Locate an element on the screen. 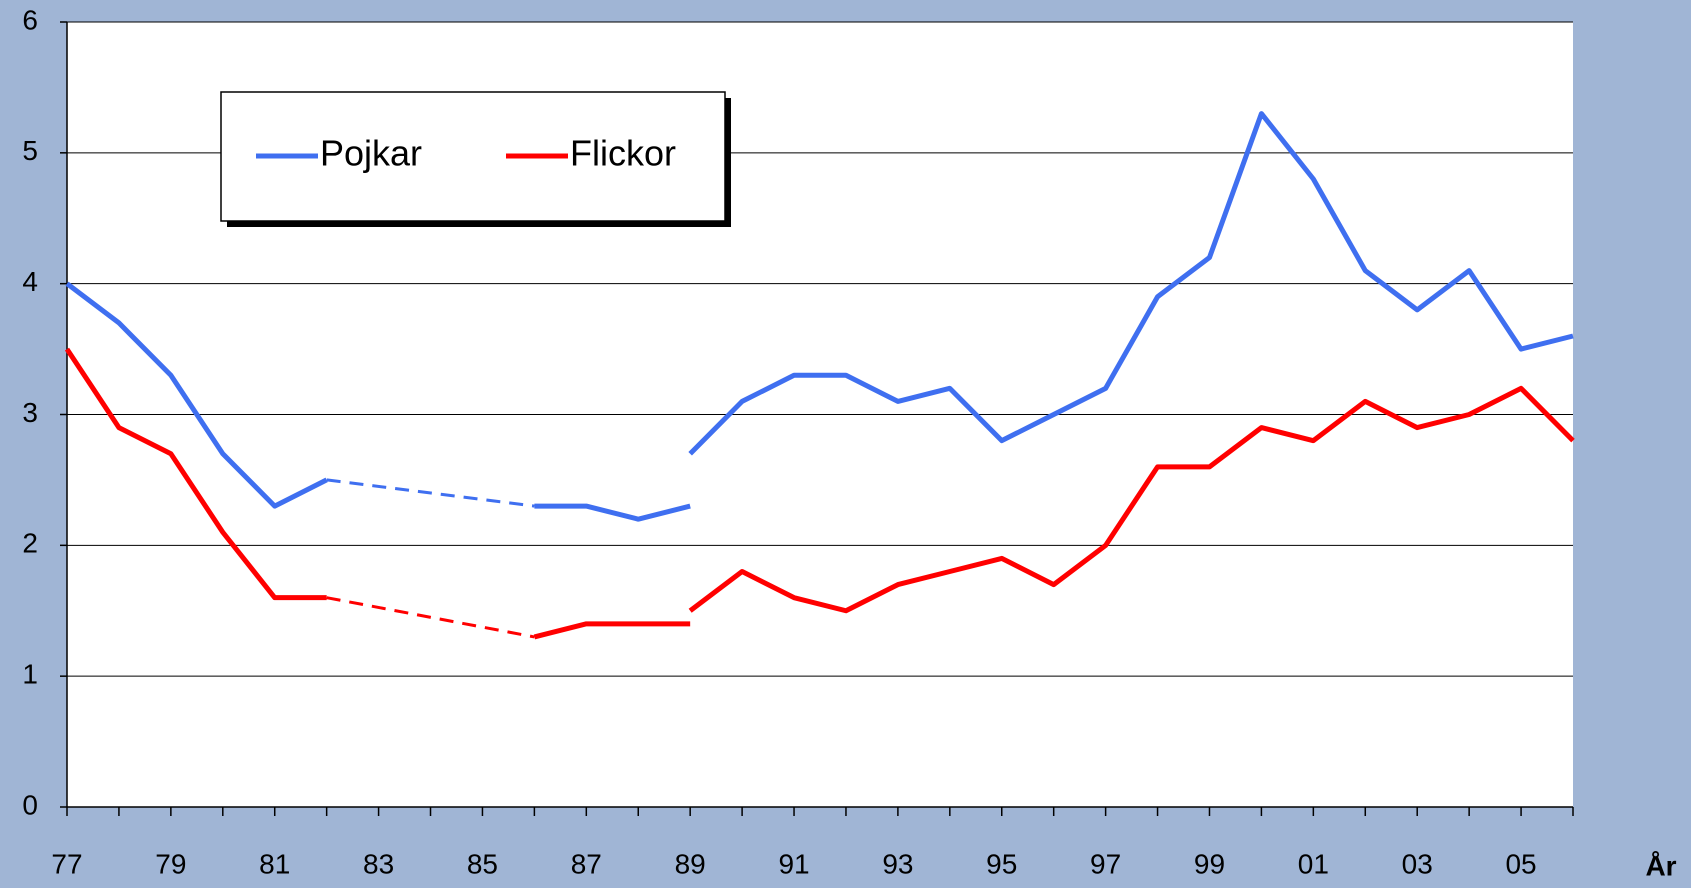 The height and width of the screenshot is (888, 1691). x-tick-label: 93 is located at coordinates (897, 863).